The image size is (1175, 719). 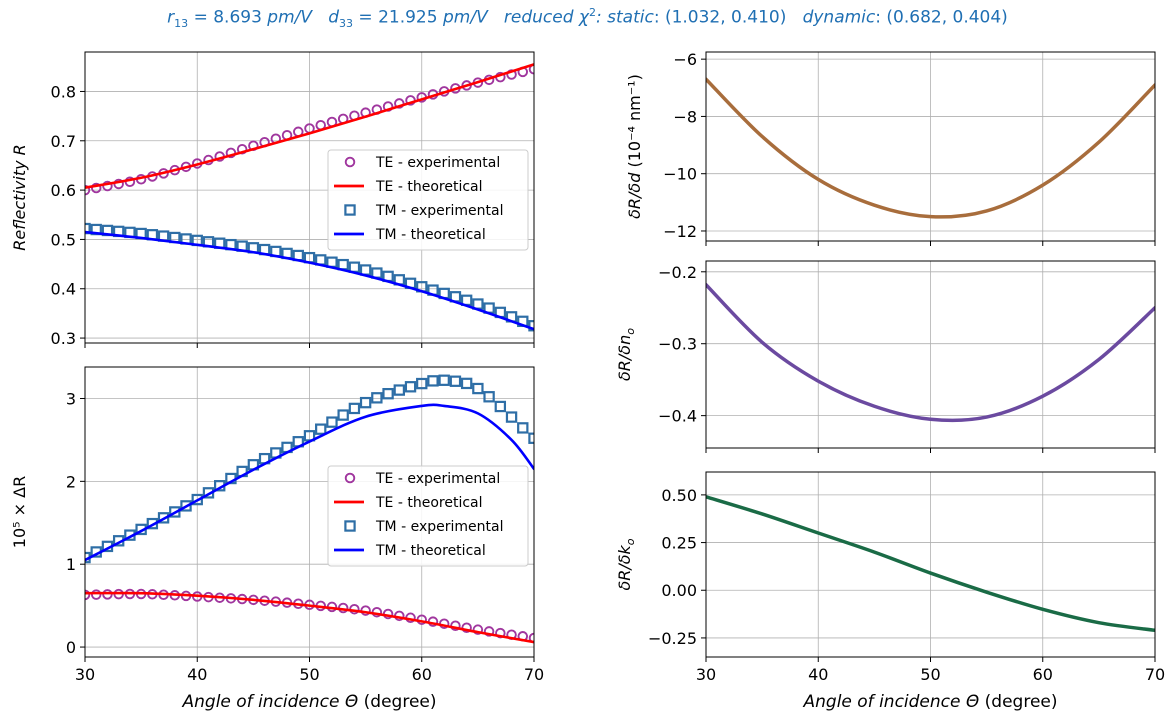 I want to click on y-tick-label: −6, so click(x=685, y=59).